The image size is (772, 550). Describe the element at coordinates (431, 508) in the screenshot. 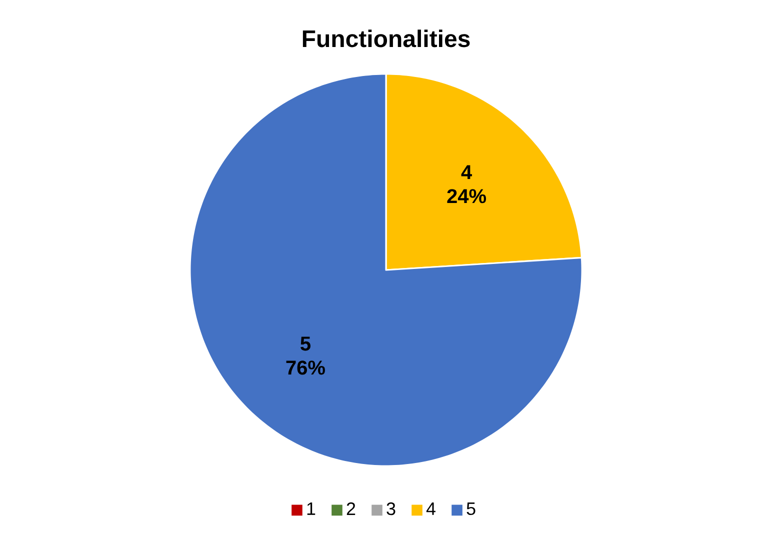

I see `legend-label: 4` at that location.